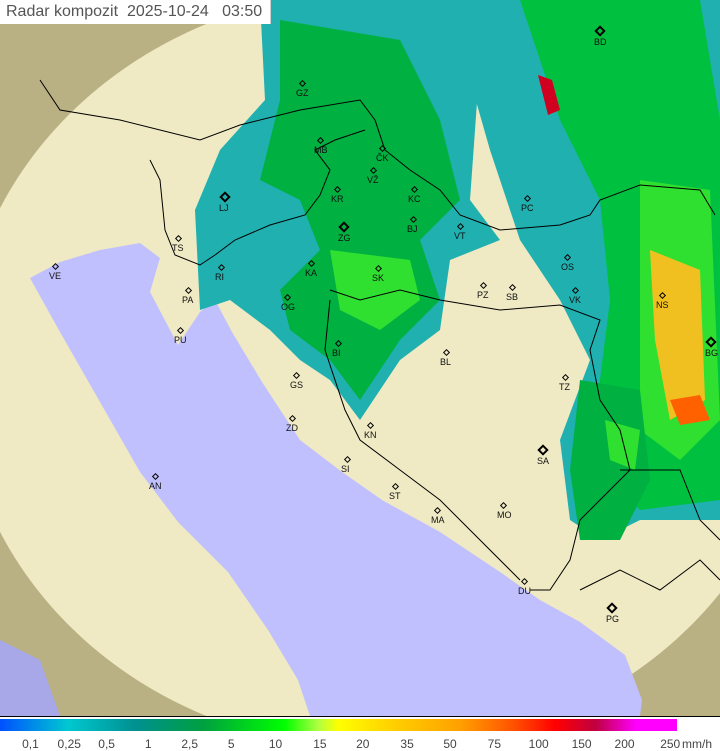 The height and width of the screenshot is (751, 720). Describe the element at coordinates (220, 272) in the screenshot. I see `city-marker-ri: RI` at that location.